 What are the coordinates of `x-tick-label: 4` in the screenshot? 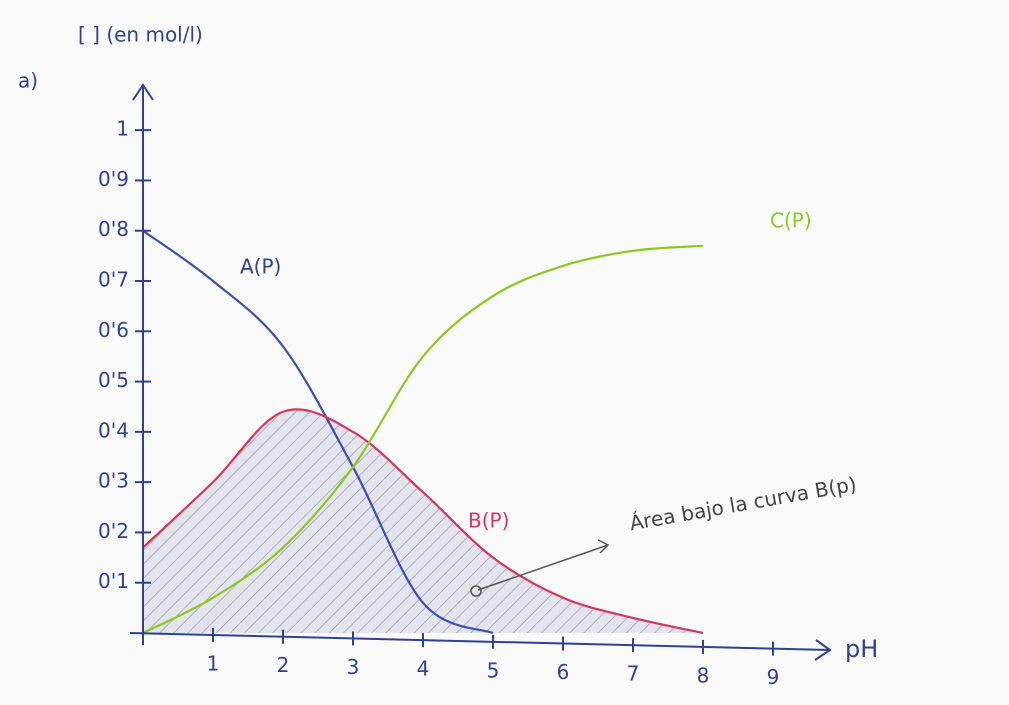 It's located at (423, 669).